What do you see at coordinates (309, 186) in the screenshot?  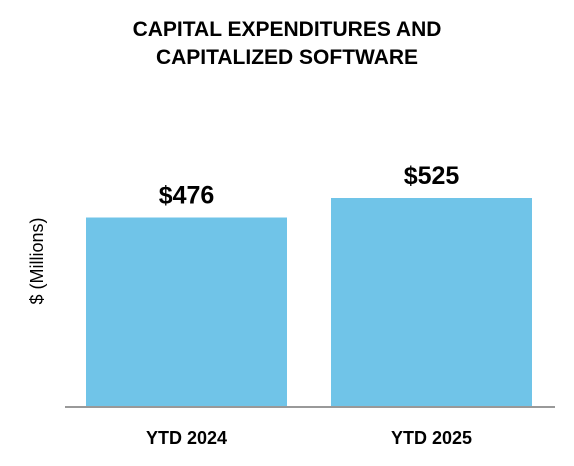 I see `data-labels-group: $476 $525` at bounding box center [309, 186].